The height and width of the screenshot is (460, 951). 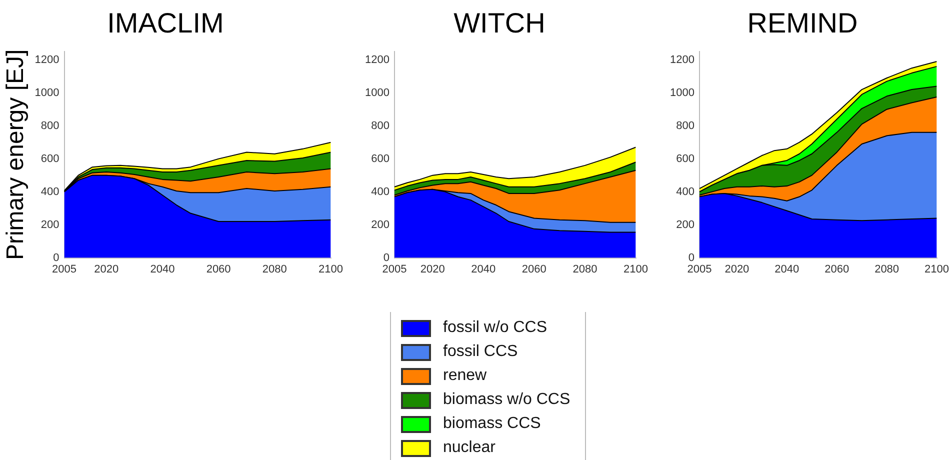 I want to click on legend-label: nuclear, so click(x=469, y=448).